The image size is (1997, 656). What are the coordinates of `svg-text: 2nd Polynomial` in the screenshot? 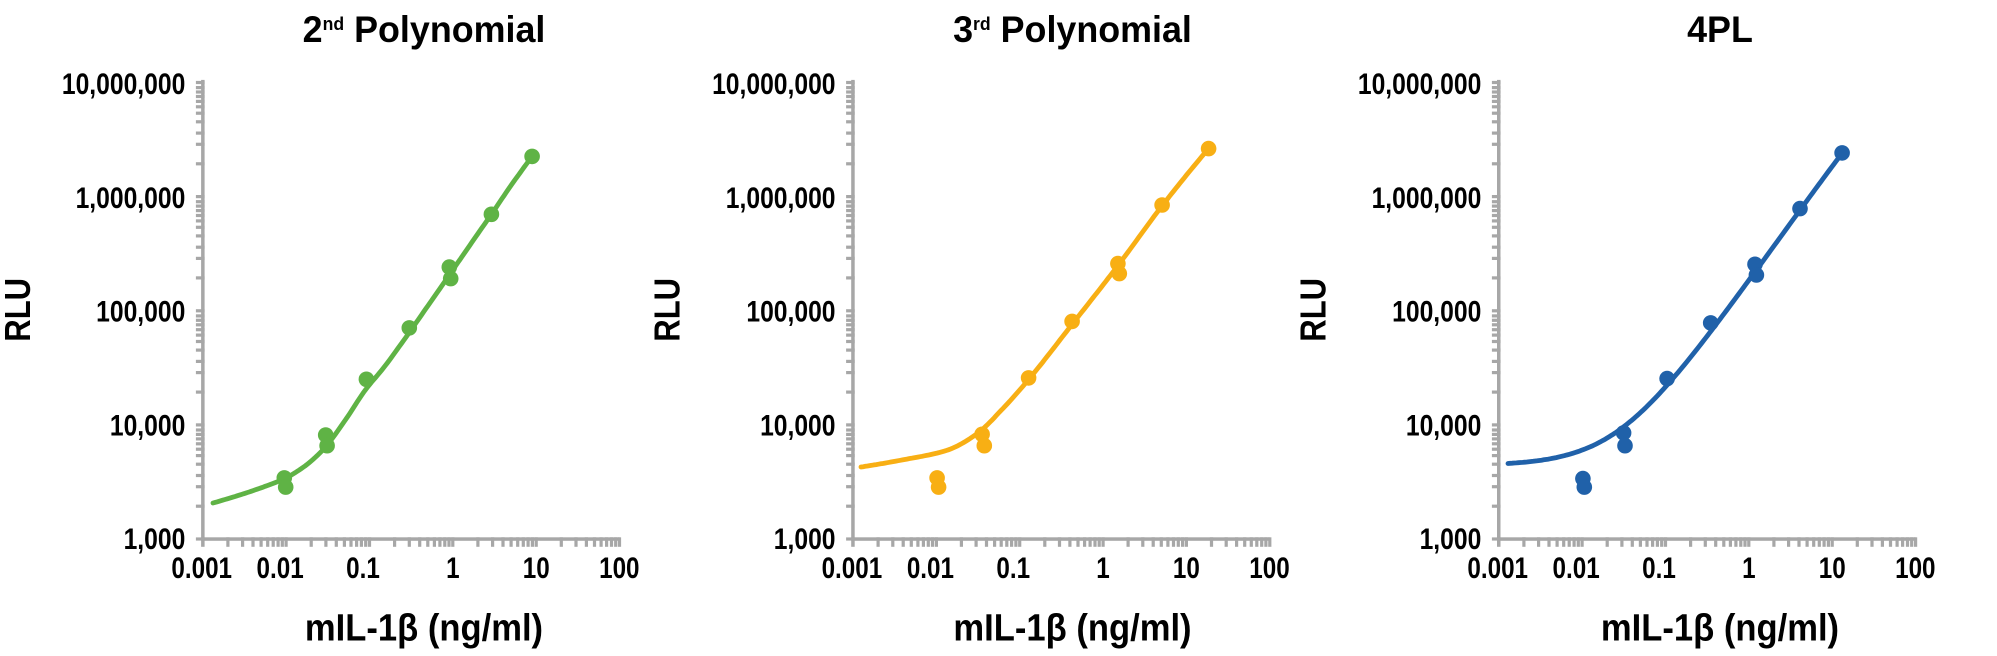 It's located at (424, 29).